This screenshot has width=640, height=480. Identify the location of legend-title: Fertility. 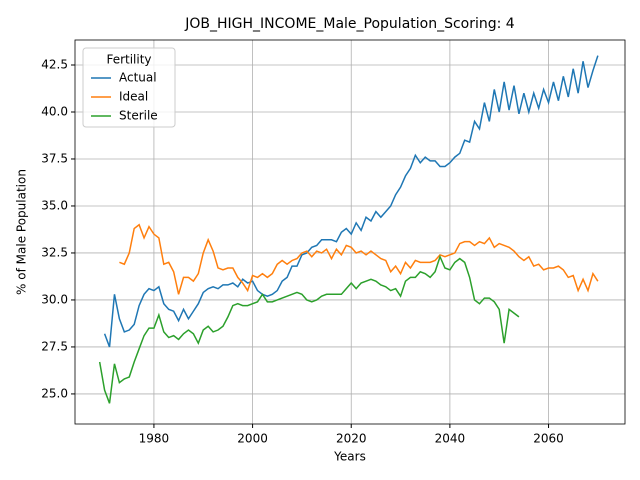
(128, 60).